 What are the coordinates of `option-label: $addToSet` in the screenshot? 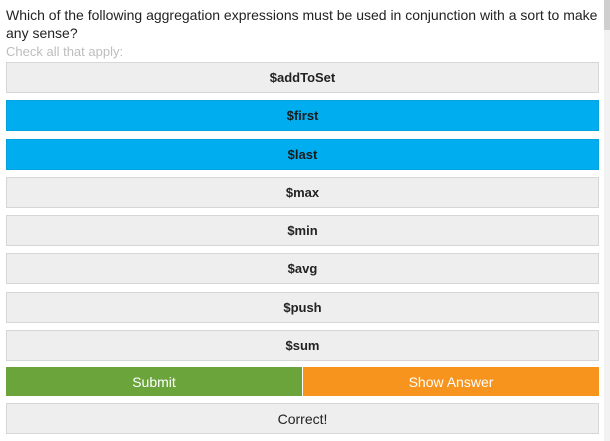 It's located at (302, 77).